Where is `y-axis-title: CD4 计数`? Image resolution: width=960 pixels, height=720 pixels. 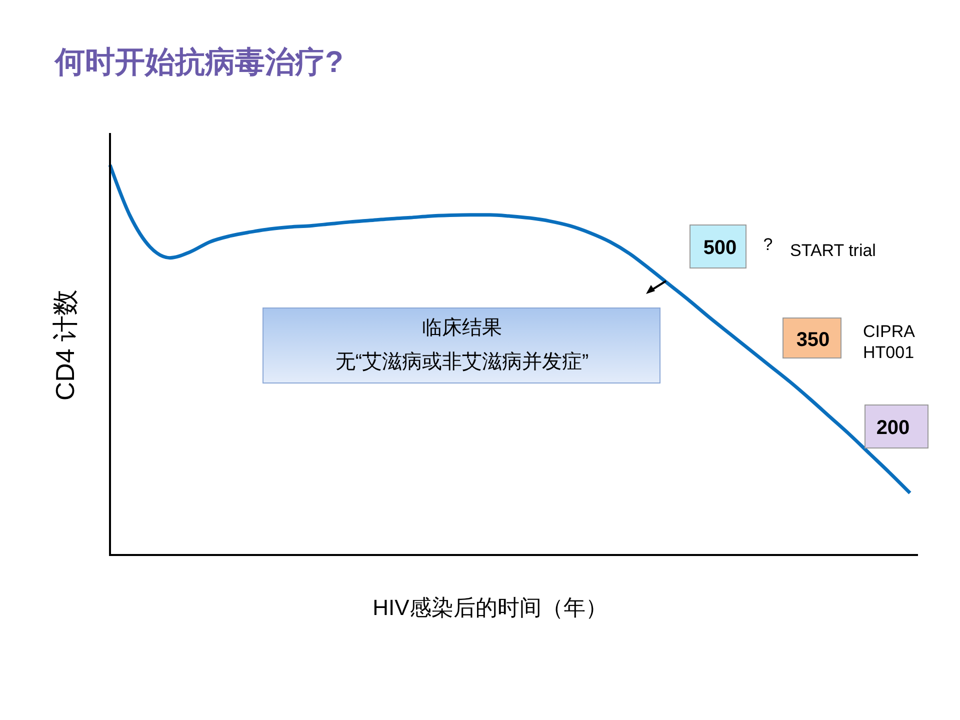 y-axis-title: CD4 计数 is located at coordinates (65, 345).